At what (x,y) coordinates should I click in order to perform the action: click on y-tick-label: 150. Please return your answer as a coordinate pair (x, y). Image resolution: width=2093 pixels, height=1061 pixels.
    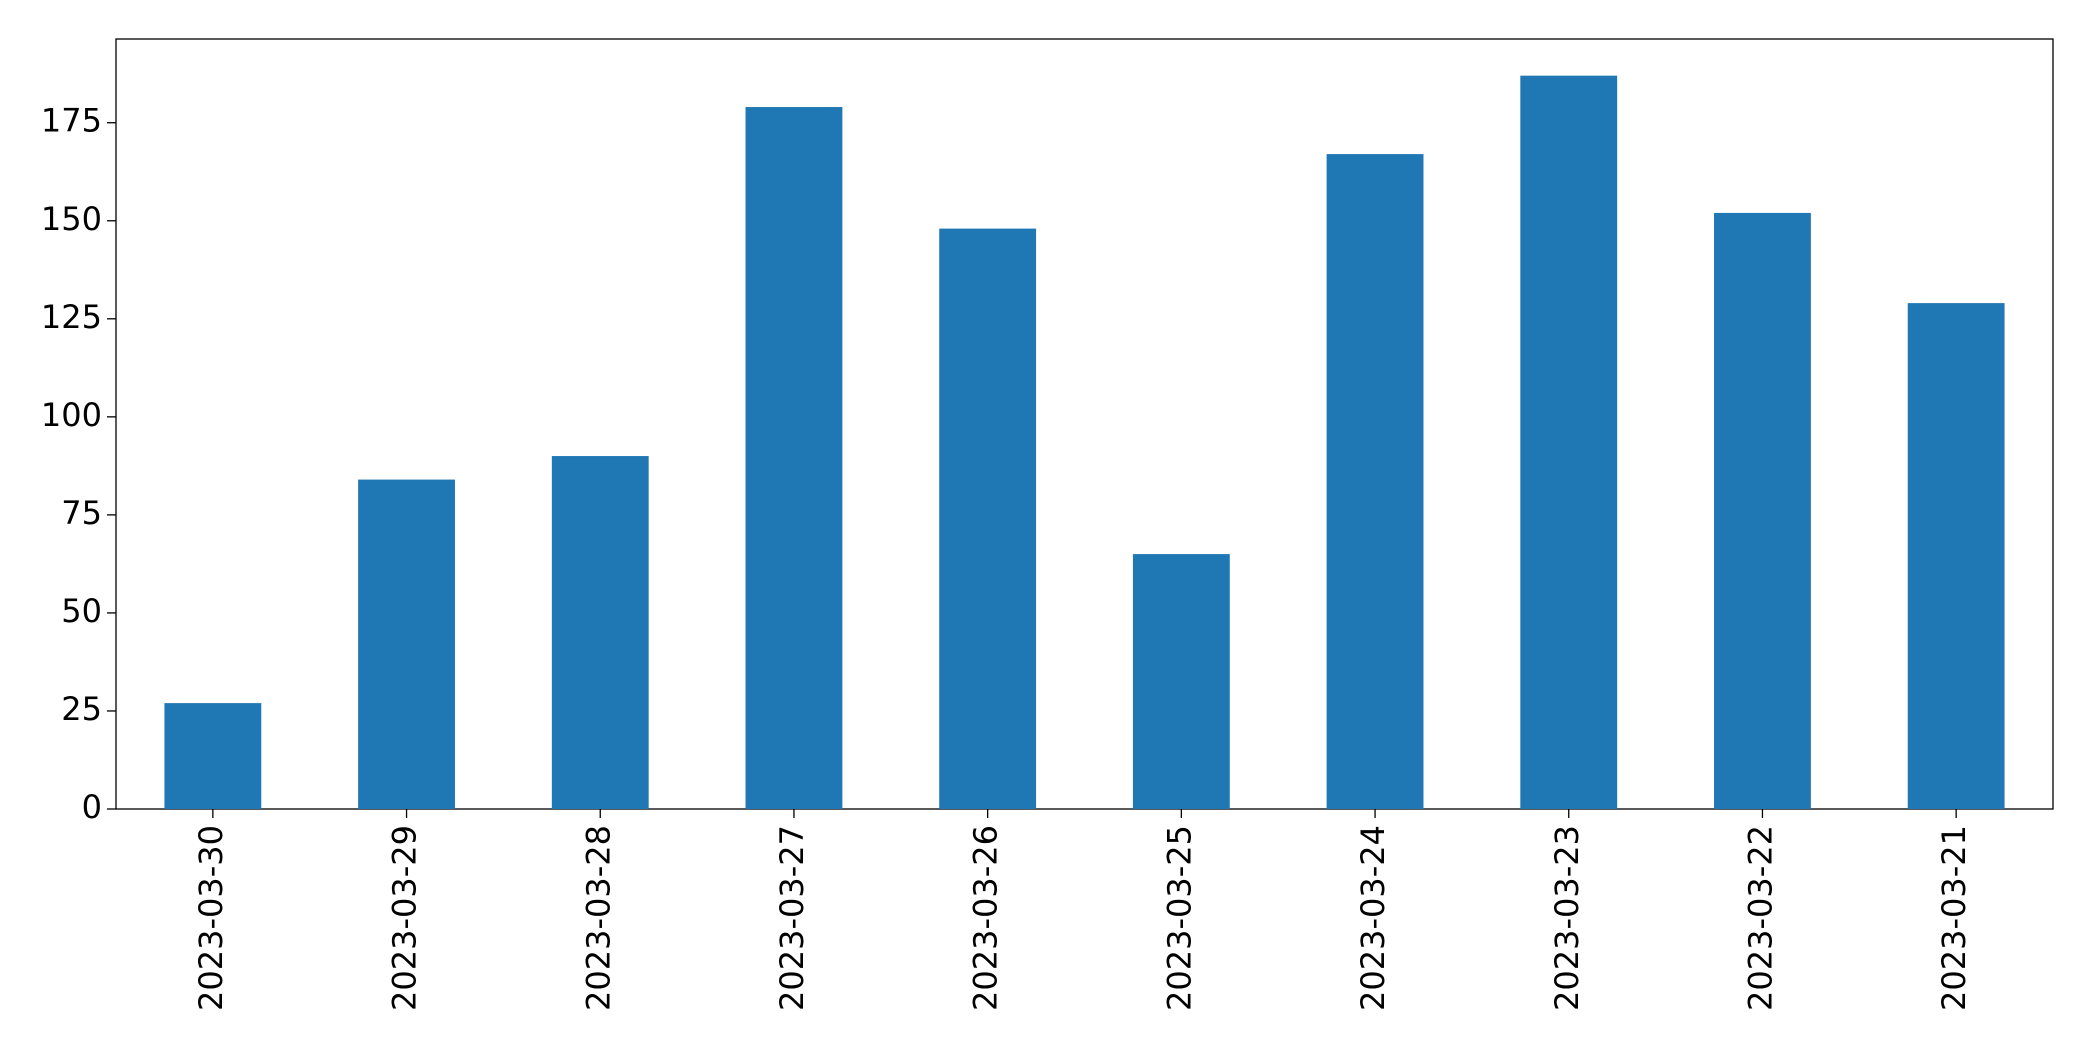
    Looking at the image, I should click on (71, 219).